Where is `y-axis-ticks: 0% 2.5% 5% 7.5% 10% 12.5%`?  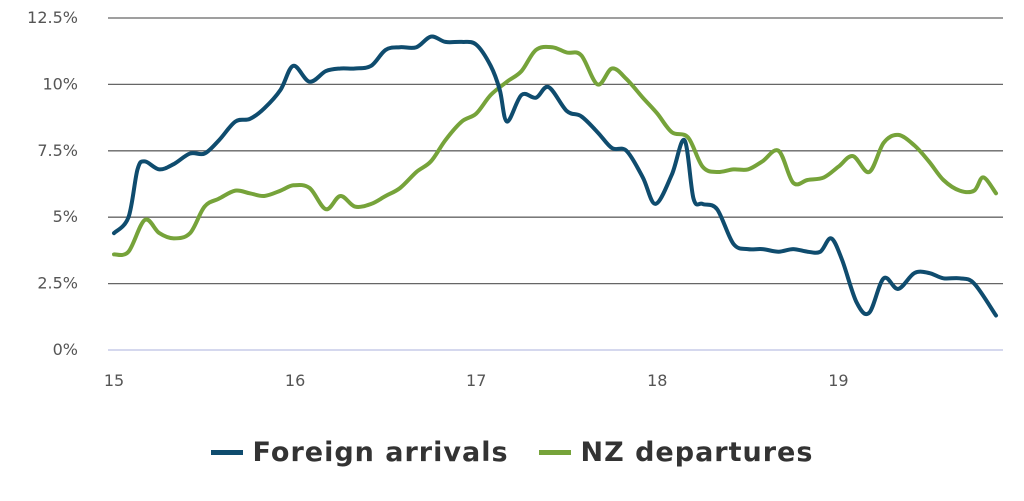 y-axis-ticks: 0% 2.5% 5% 7.5% 10% 12.5% is located at coordinates (52, 183).